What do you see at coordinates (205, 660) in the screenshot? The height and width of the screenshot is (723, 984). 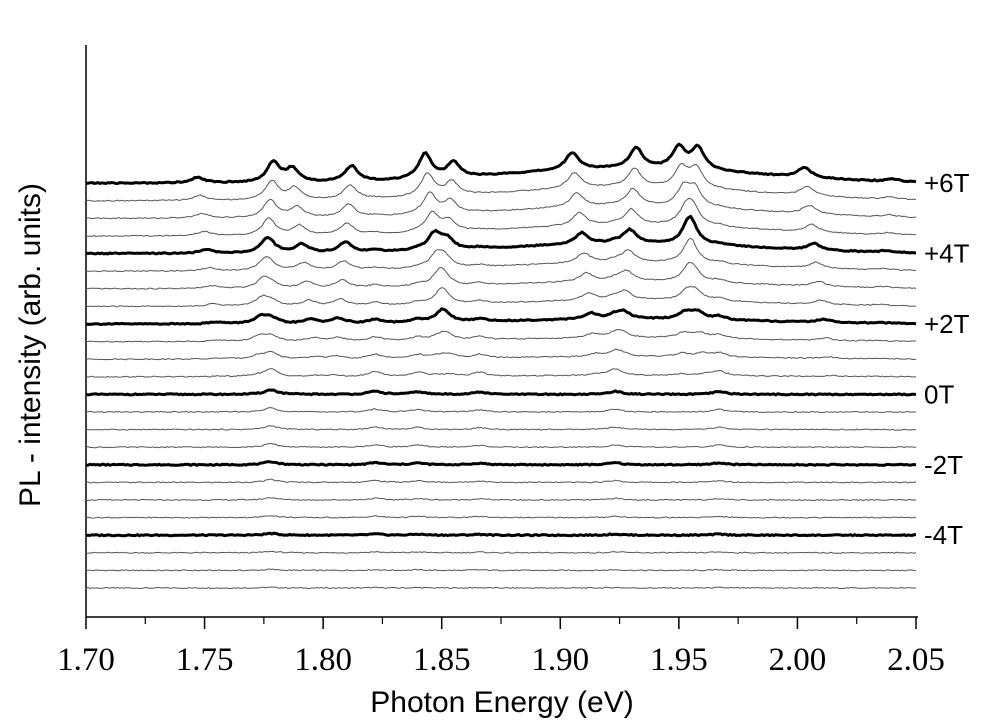 I see `x-tick-label: 1.75` at bounding box center [205, 660].